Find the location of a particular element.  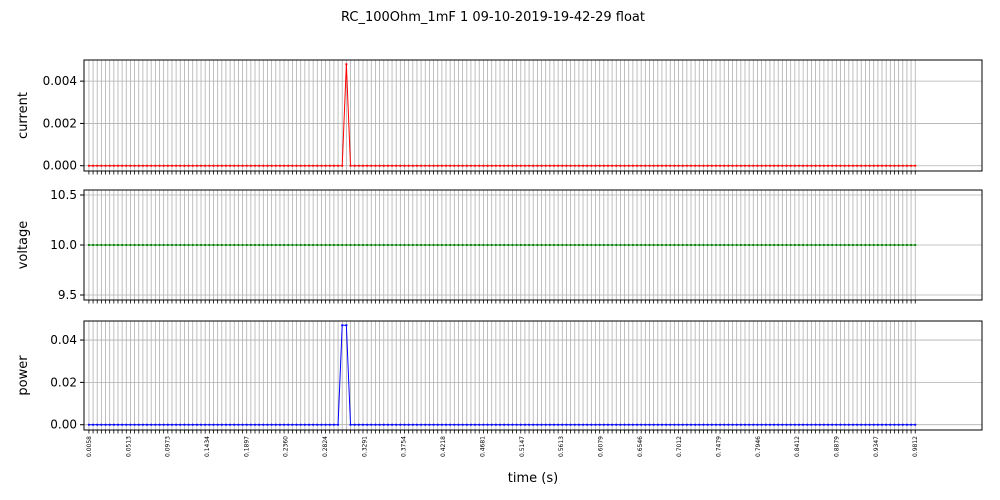

xtick-label-17: 0.7946 is located at coordinates (758, 446).